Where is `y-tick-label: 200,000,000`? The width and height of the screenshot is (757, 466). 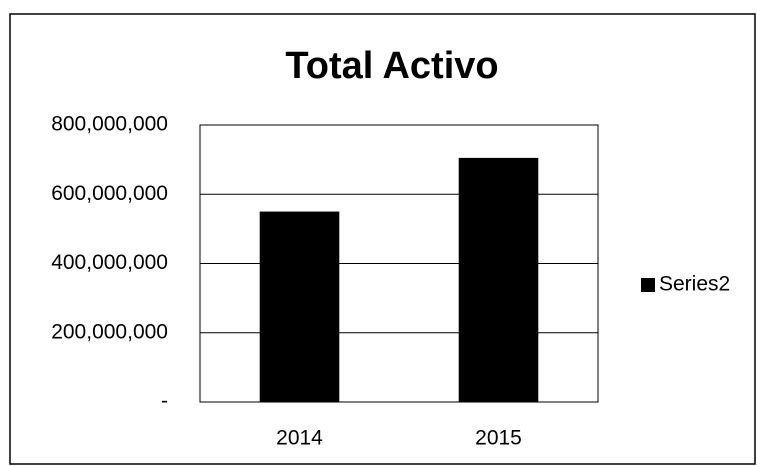
y-tick-label: 200,000,000 is located at coordinates (109, 331).